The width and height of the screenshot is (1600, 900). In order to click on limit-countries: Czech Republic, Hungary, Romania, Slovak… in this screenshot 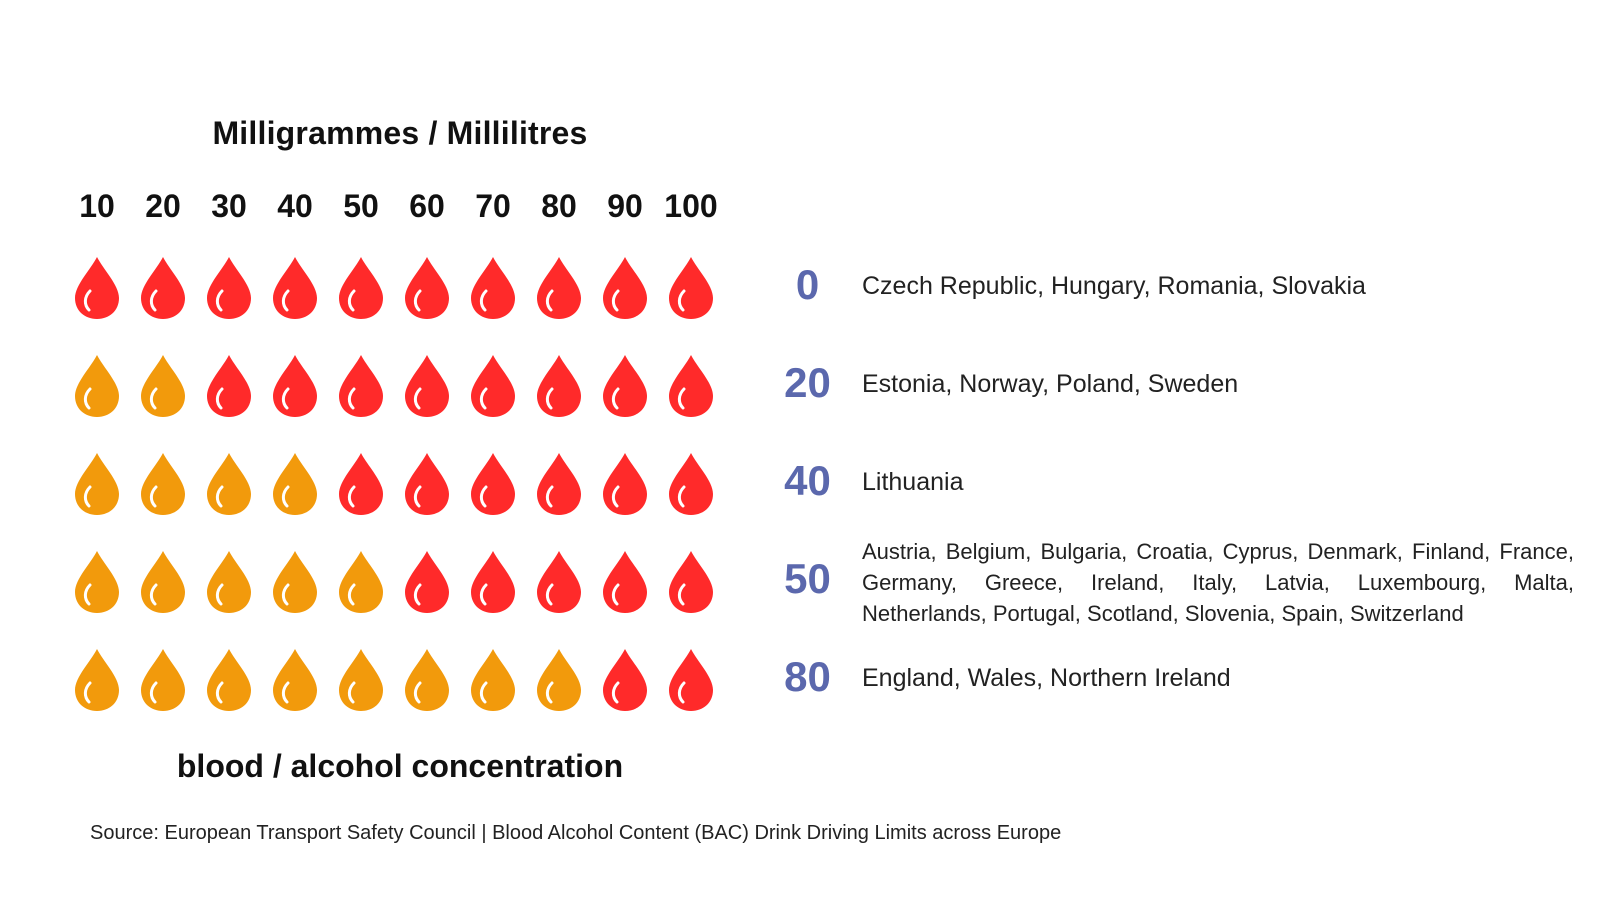, I will do `click(1114, 286)`.